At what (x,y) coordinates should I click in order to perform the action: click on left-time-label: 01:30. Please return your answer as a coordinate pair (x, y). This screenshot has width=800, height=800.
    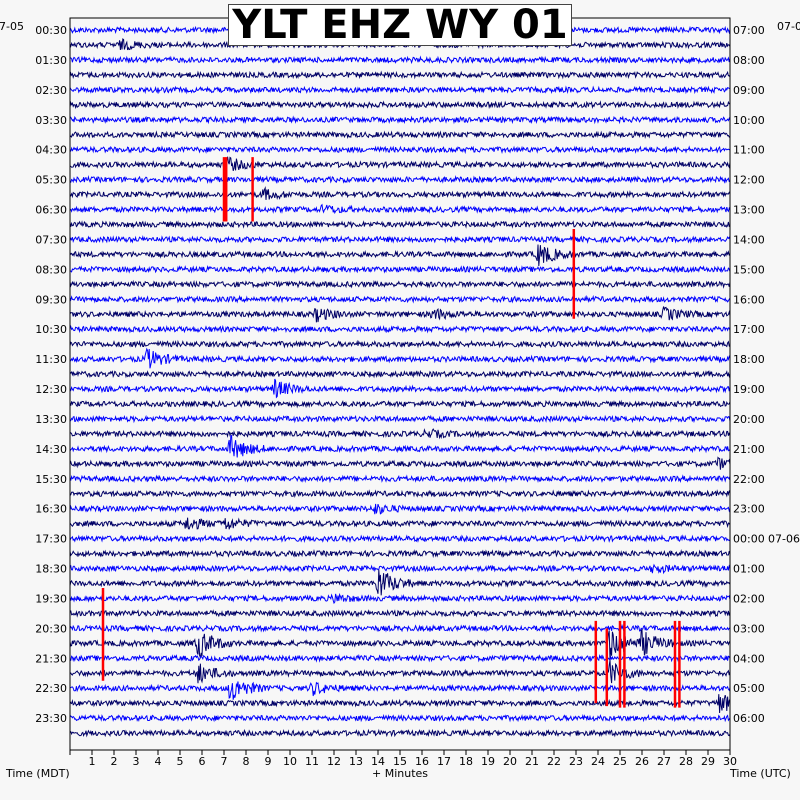
    Looking at the image, I should click on (51, 60).